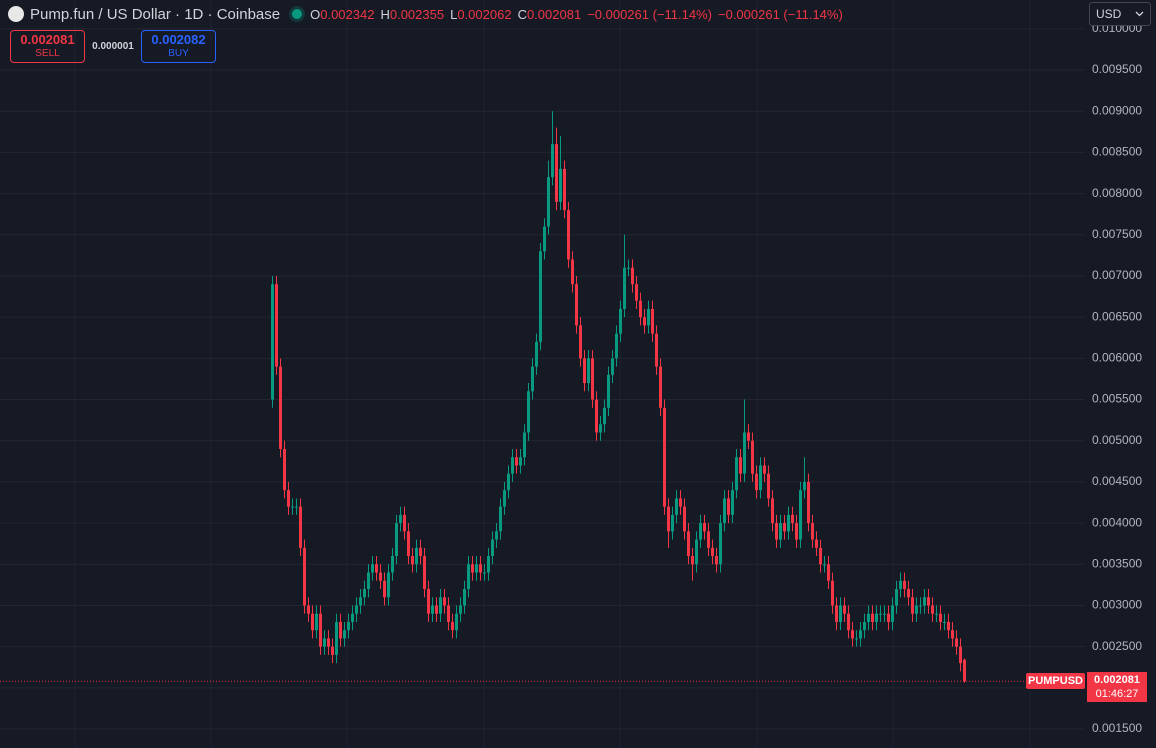 This screenshot has height=748, width=1156. What do you see at coordinates (1117, 275) in the screenshot?
I see `y-tick-label: 0.007000` at bounding box center [1117, 275].